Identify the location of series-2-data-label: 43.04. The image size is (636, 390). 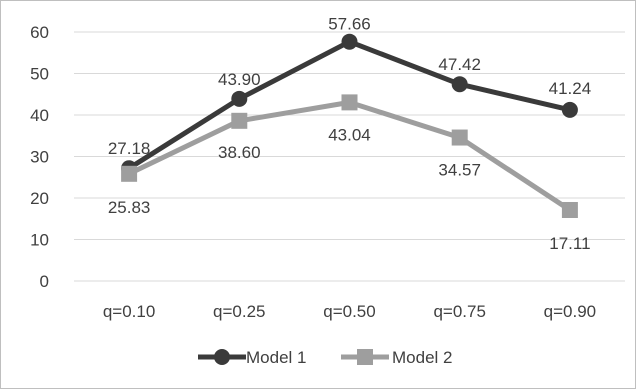
(349, 134).